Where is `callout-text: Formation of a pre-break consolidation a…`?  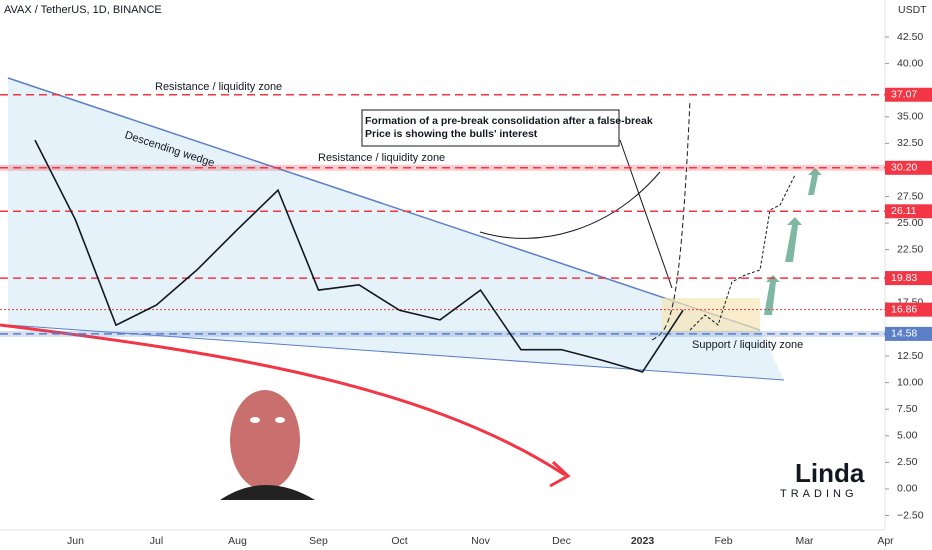
callout-text: Formation of a pre-break consolidation a… is located at coordinates (509, 121).